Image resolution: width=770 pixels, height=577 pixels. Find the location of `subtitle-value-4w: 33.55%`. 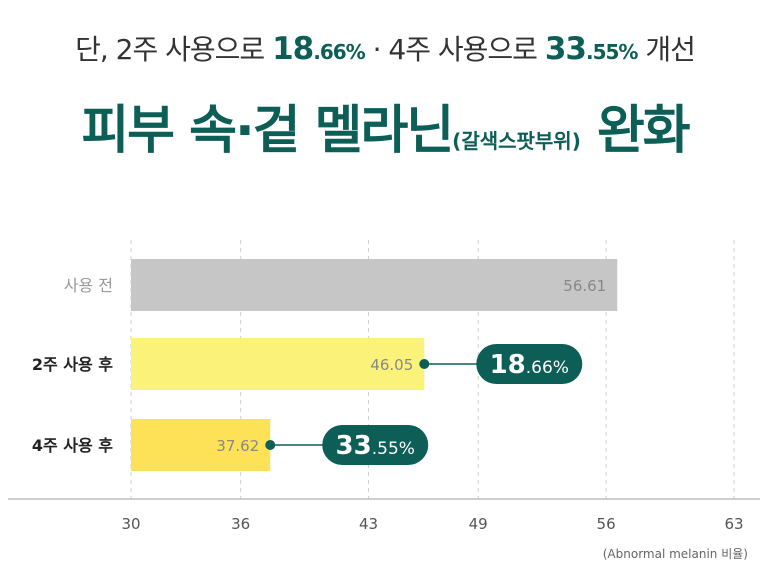

subtitle-value-4w: 33.55% is located at coordinates (591, 49).